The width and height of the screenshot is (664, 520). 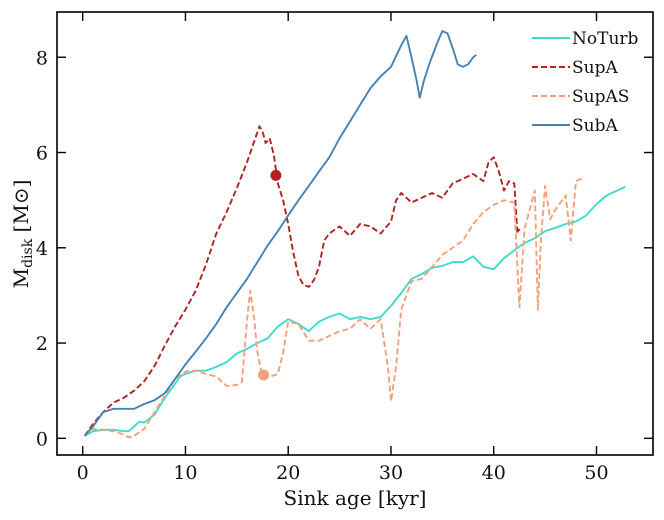 I want to click on y-axis-label: Mdisk [M⊙], so click(x=22, y=234).